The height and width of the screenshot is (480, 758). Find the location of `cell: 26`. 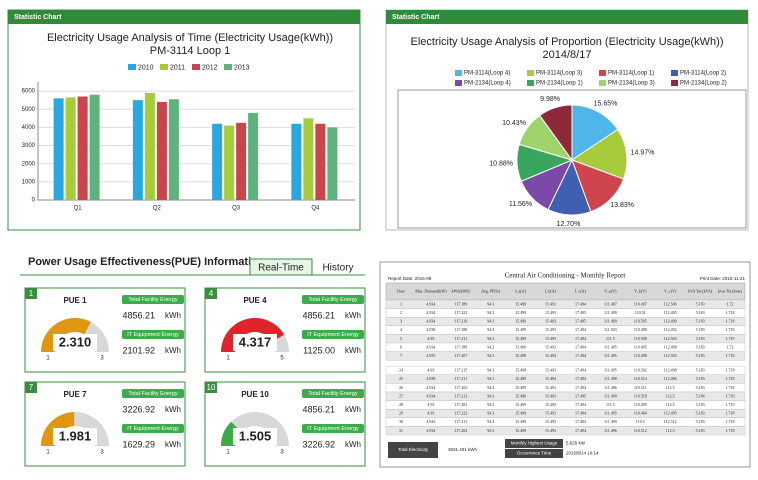

cell: 26 is located at coordinates (401, 387).